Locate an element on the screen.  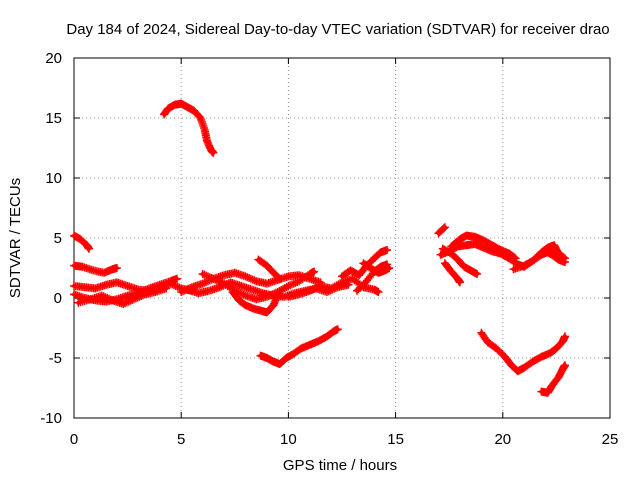
y-tick-label: 10 is located at coordinates (53, 178).